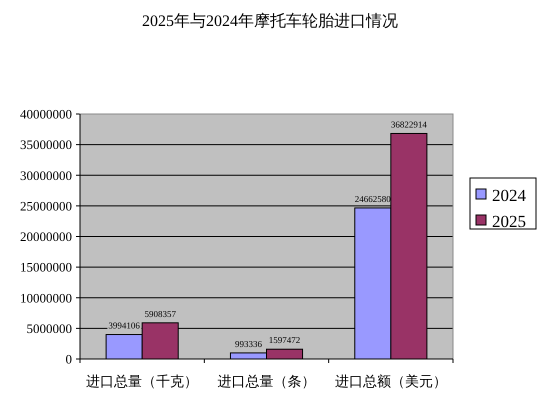 This screenshot has width=540, height=410. What do you see at coordinates (46, 114) in the screenshot?
I see `y-tick-label: 40000000` at bounding box center [46, 114].